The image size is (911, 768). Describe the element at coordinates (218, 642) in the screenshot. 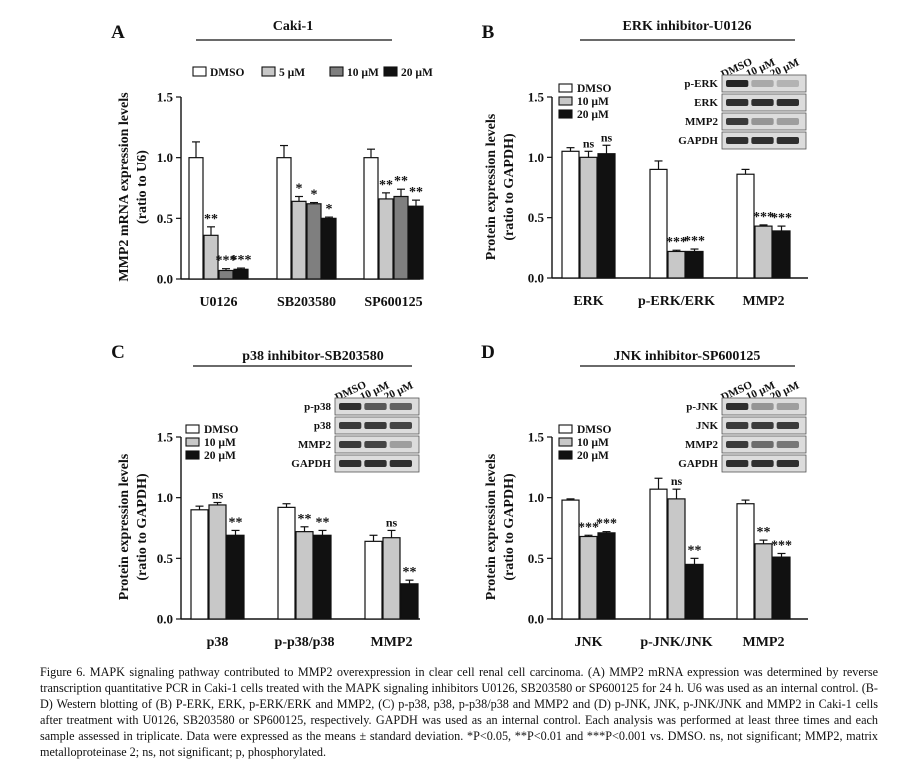

I see `x-tick-label: p38` at that location.